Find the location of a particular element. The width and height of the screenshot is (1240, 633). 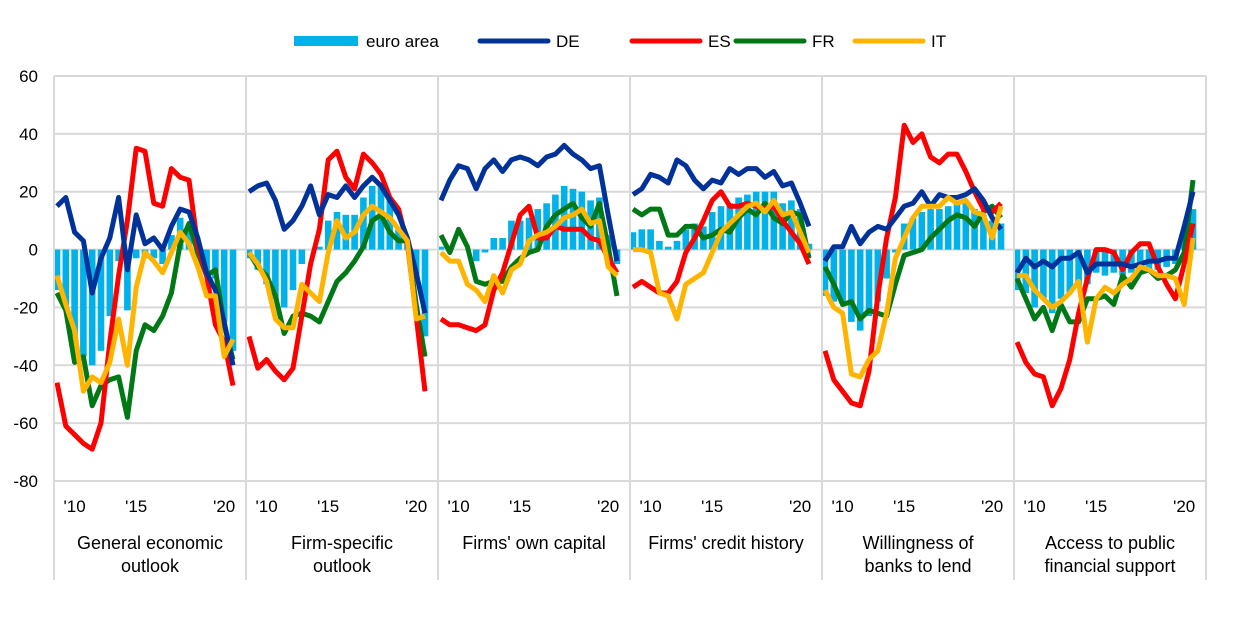

panel-label: Access to public is located at coordinates (1110, 543).